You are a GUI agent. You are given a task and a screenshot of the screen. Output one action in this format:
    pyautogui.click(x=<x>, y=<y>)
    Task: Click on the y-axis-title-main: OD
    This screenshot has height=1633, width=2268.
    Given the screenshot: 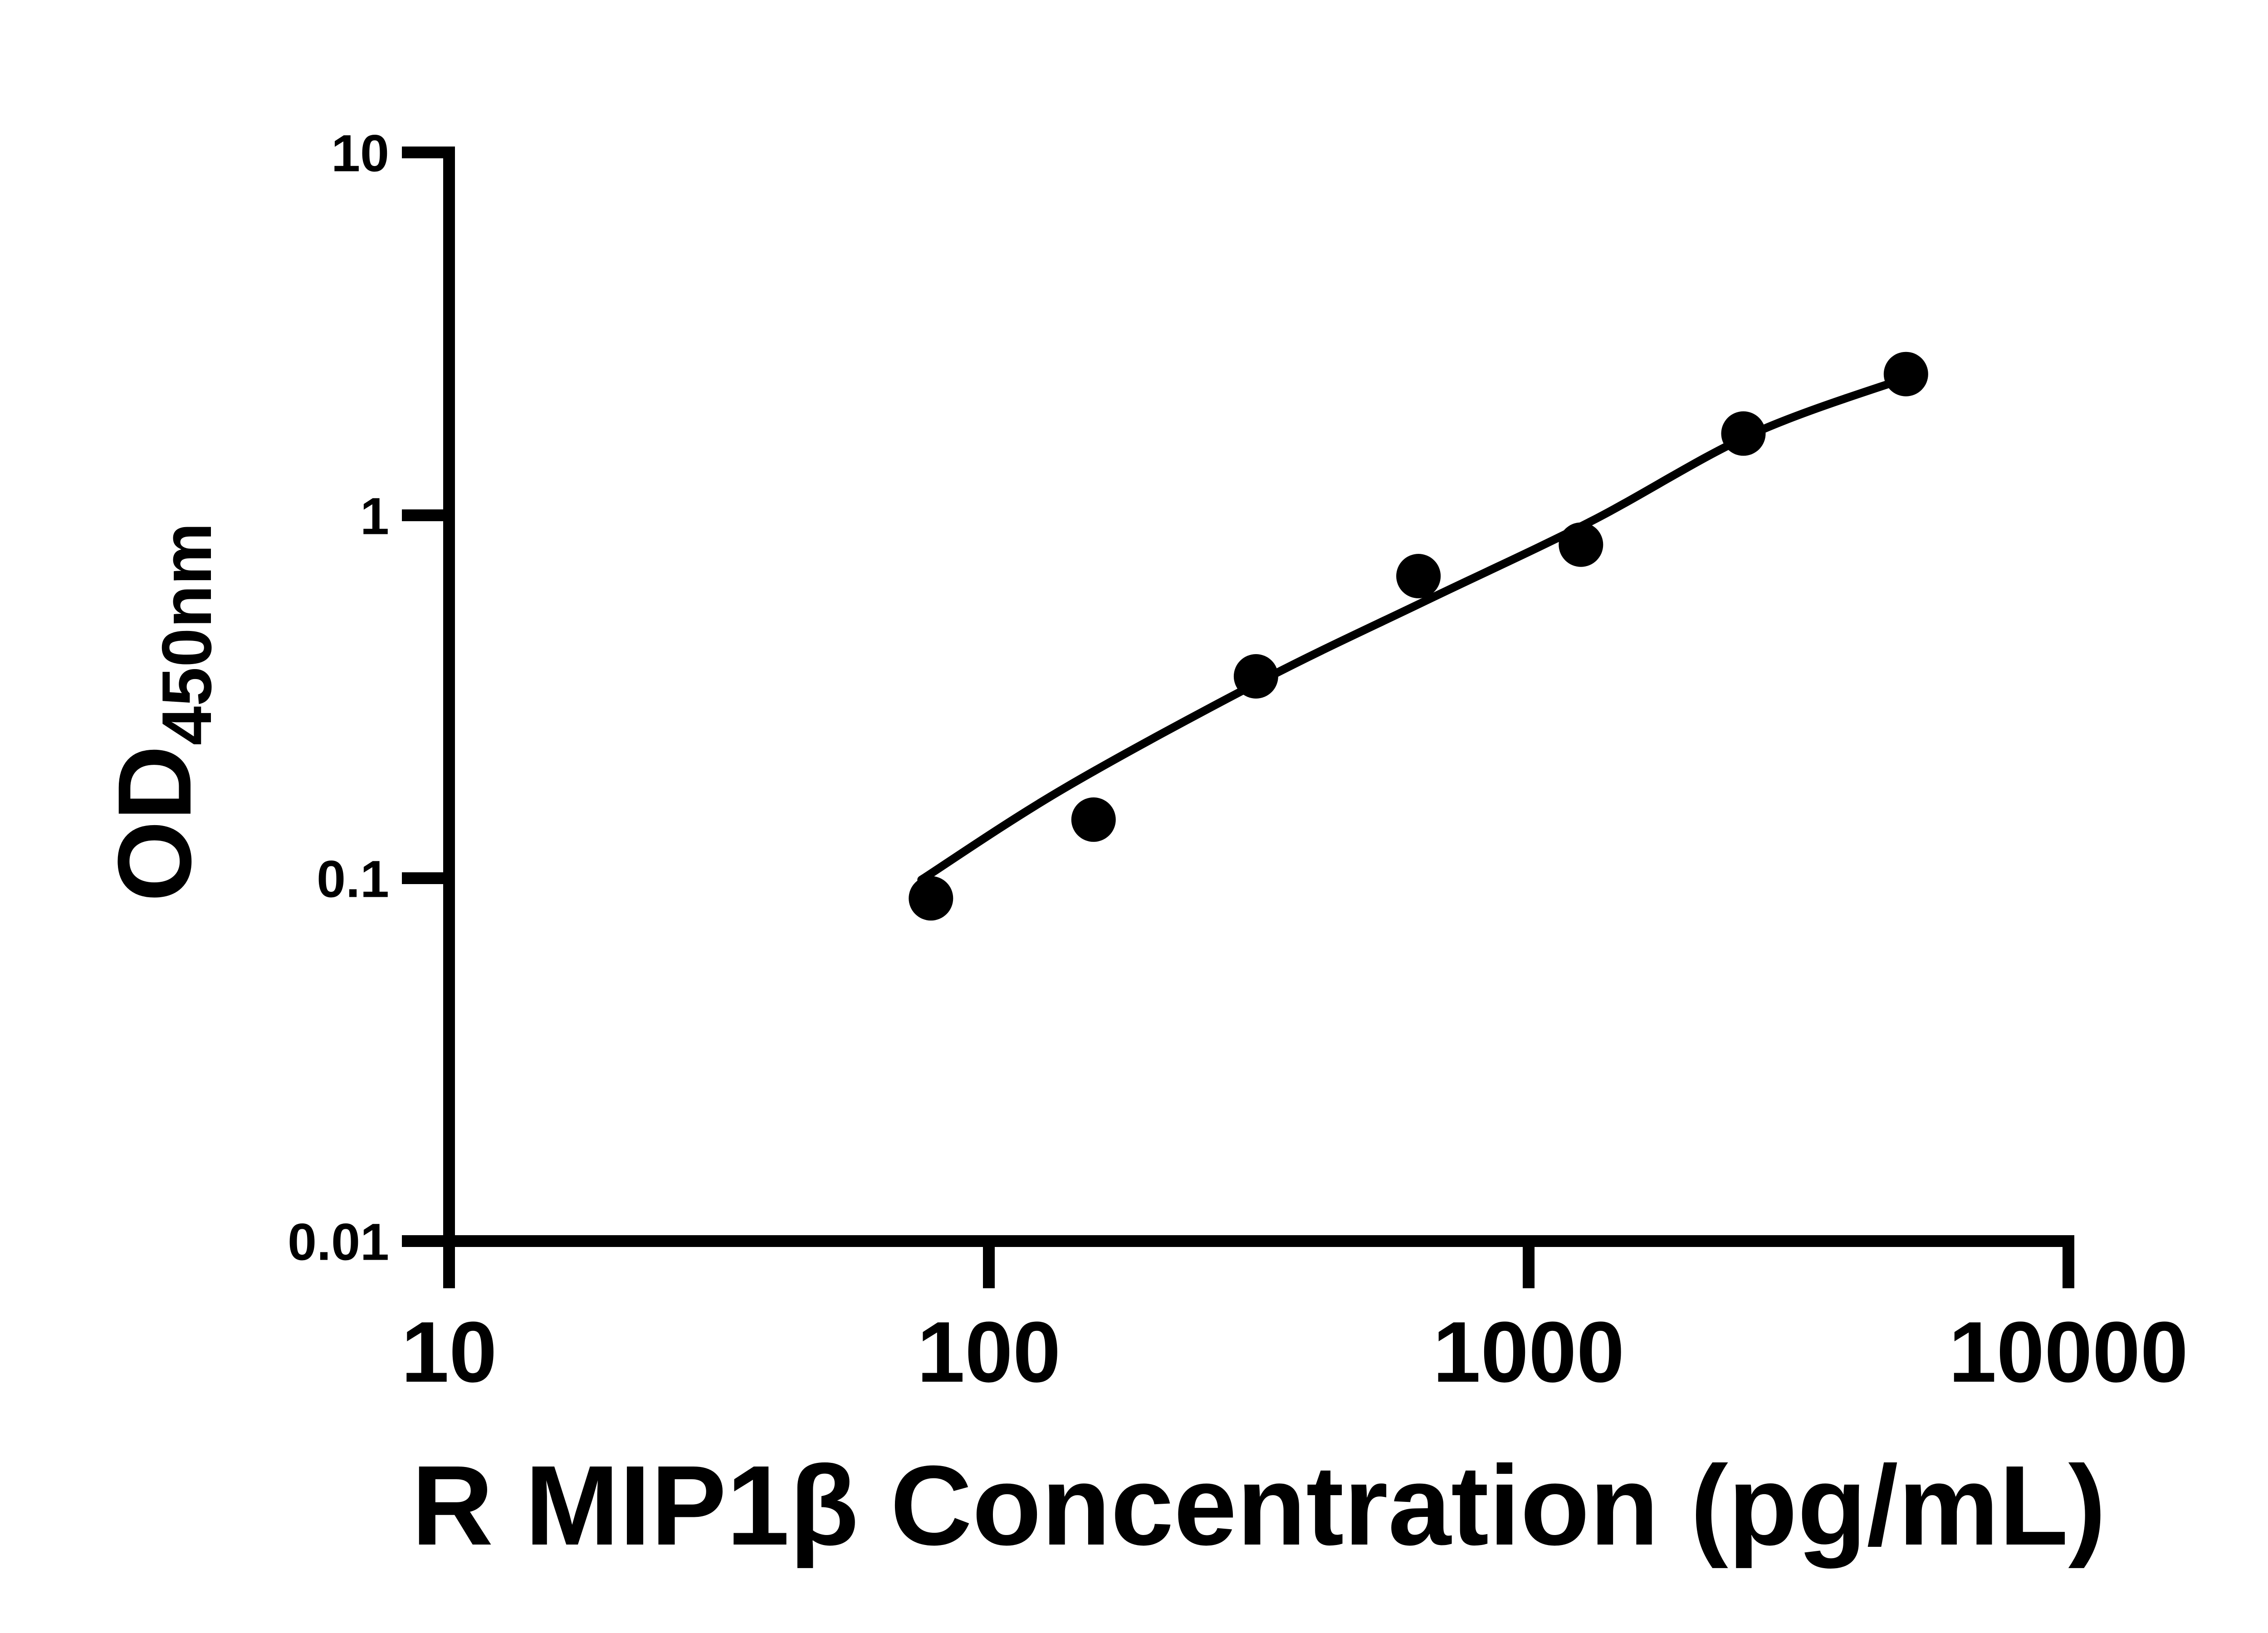 What is the action you would take?
    pyautogui.click(x=154, y=823)
    